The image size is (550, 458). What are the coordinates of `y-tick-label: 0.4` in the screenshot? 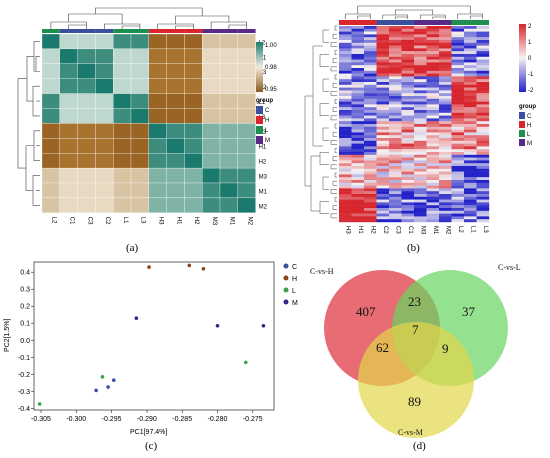 It's located at (25, 273).